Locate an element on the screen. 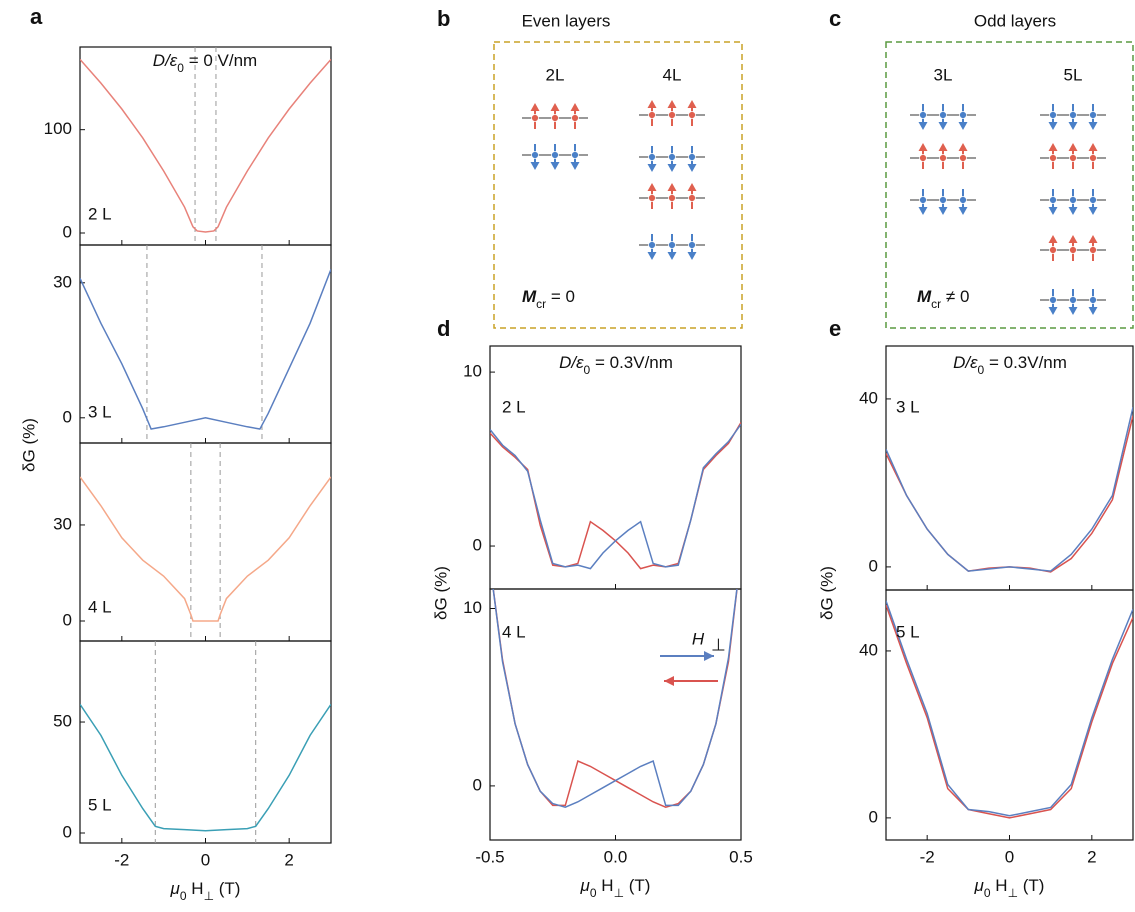 Image resolution: width=1135 pixels, height=912 pixels. legend-label: H is located at coordinates (698, 638).